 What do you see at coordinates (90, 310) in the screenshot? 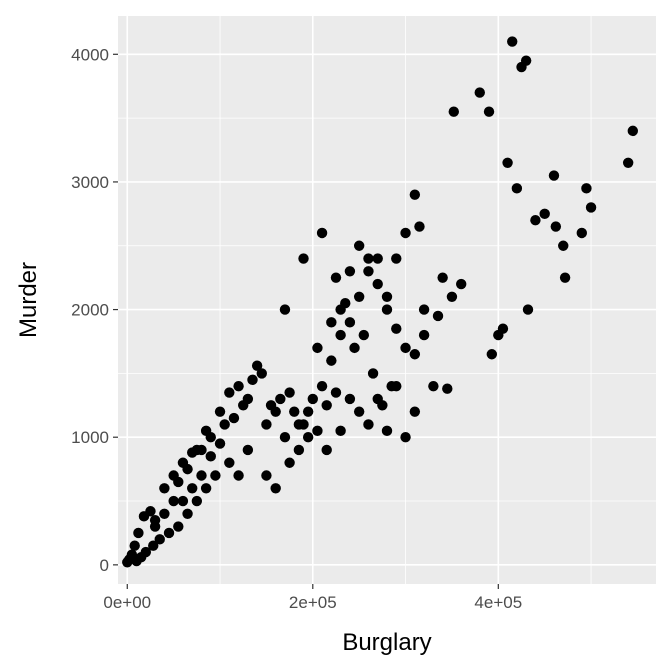
I see `y-tick-label: 2000` at bounding box center [90, 310].